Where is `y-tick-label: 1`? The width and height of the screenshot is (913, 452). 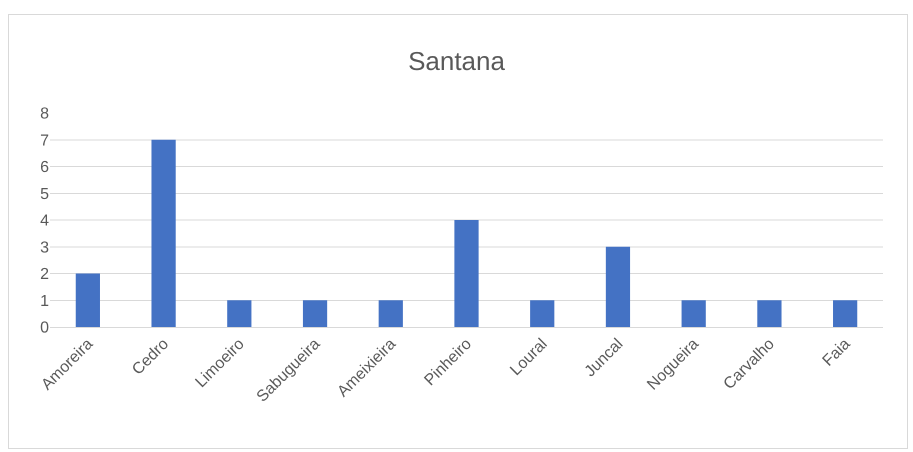
y-tick-label: 1 is located at coordinates (45, 301).